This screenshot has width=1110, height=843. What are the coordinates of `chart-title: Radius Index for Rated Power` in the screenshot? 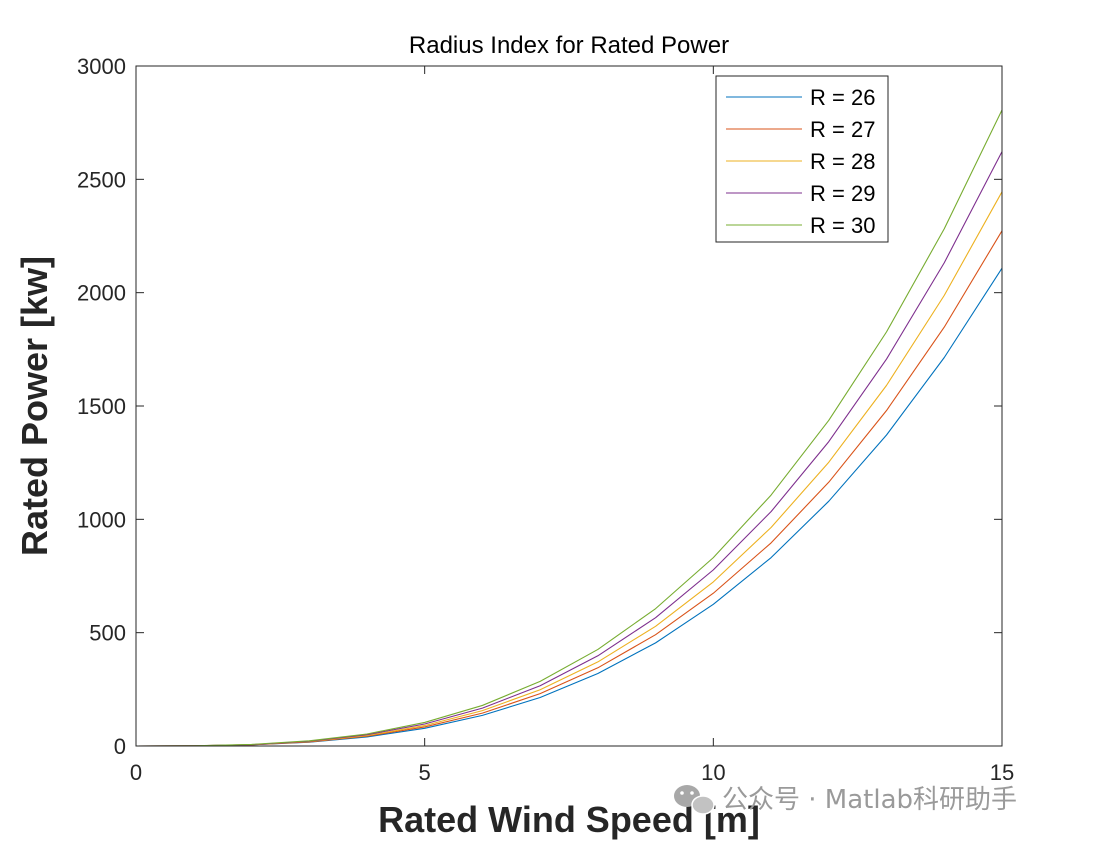 It's located at (569, 45).